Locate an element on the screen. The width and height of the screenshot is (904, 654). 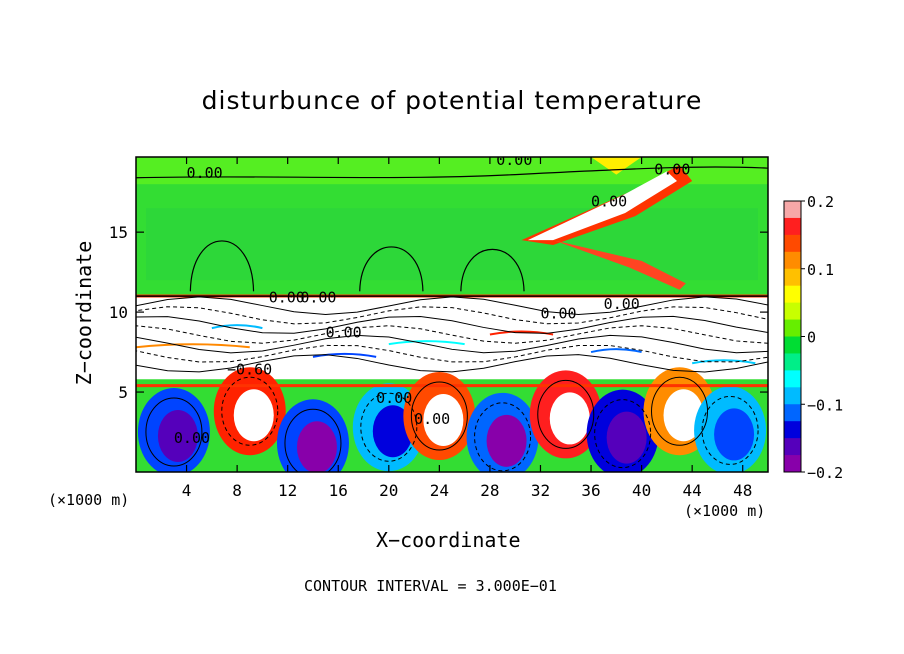
y-tick-label: 15 is located at coordinates (118, 232).